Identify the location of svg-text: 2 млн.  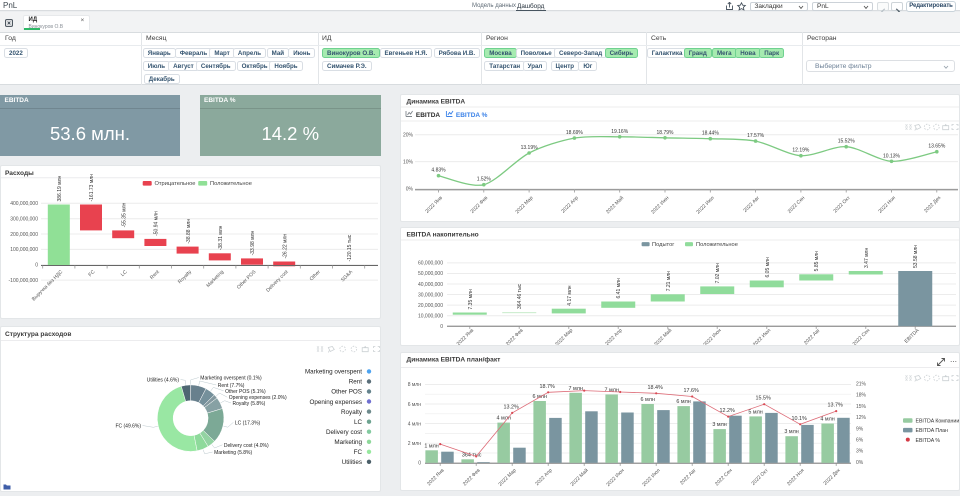
(415, 444).